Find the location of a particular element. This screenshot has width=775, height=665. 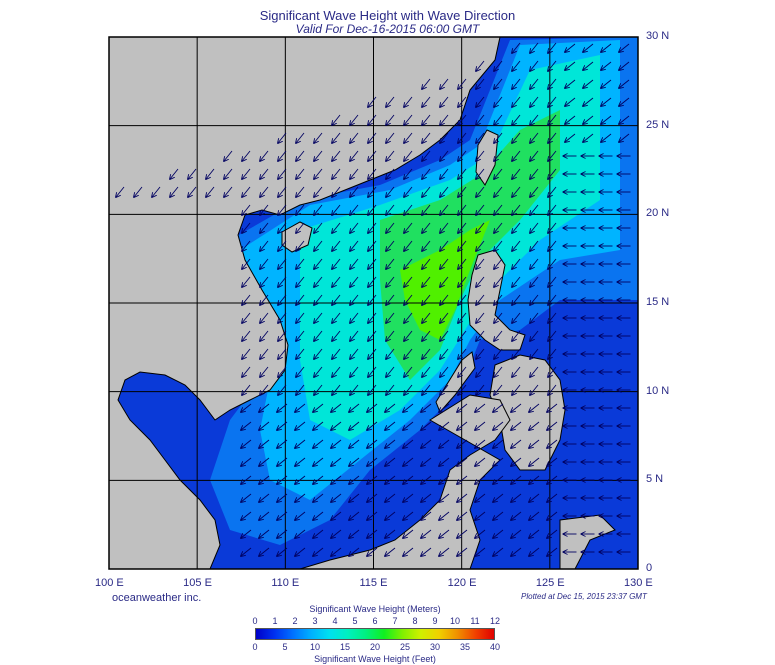

lon-label: 120 E is located at coordinates (462, 583).